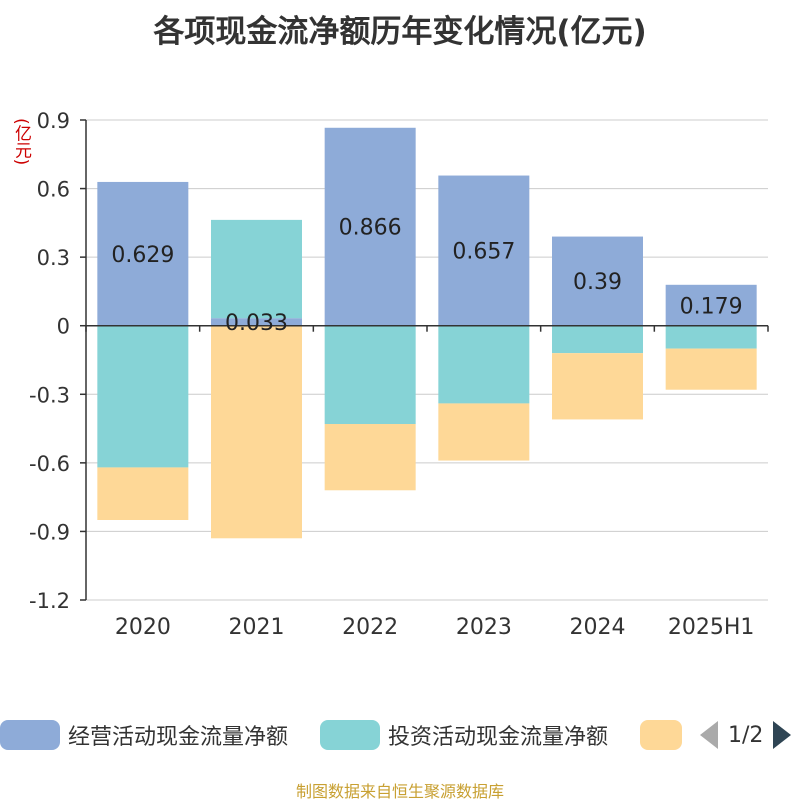  Describe the element at coordinates (484, 432) in the screenshot. I see `bar-2-2023` at that location.